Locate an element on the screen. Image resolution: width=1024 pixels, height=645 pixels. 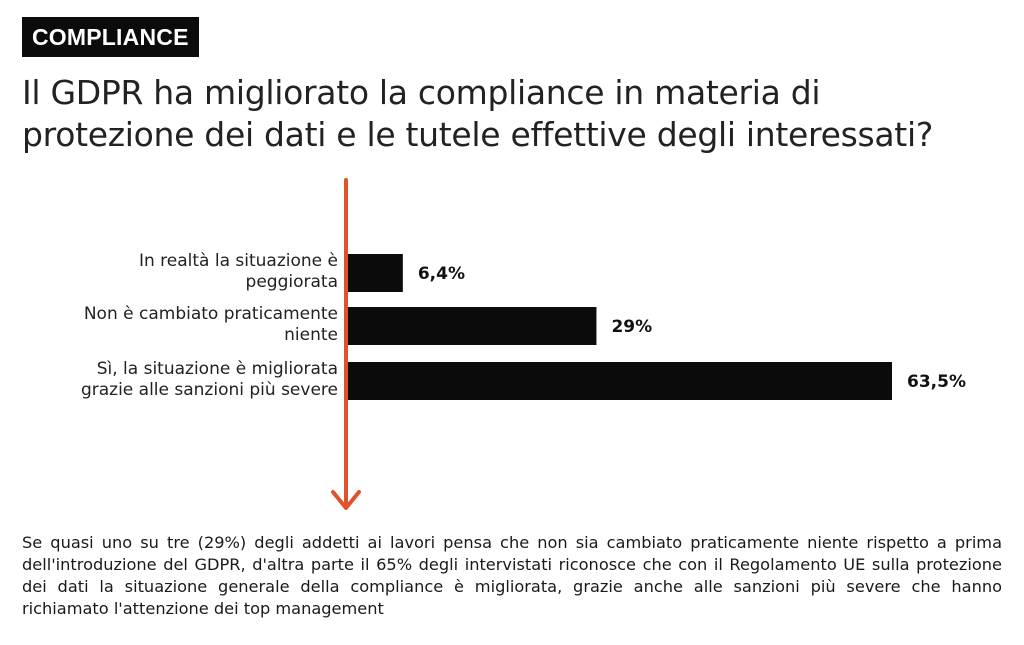
section-badge: COMPLIANCE is located at coordinates (110, 37).